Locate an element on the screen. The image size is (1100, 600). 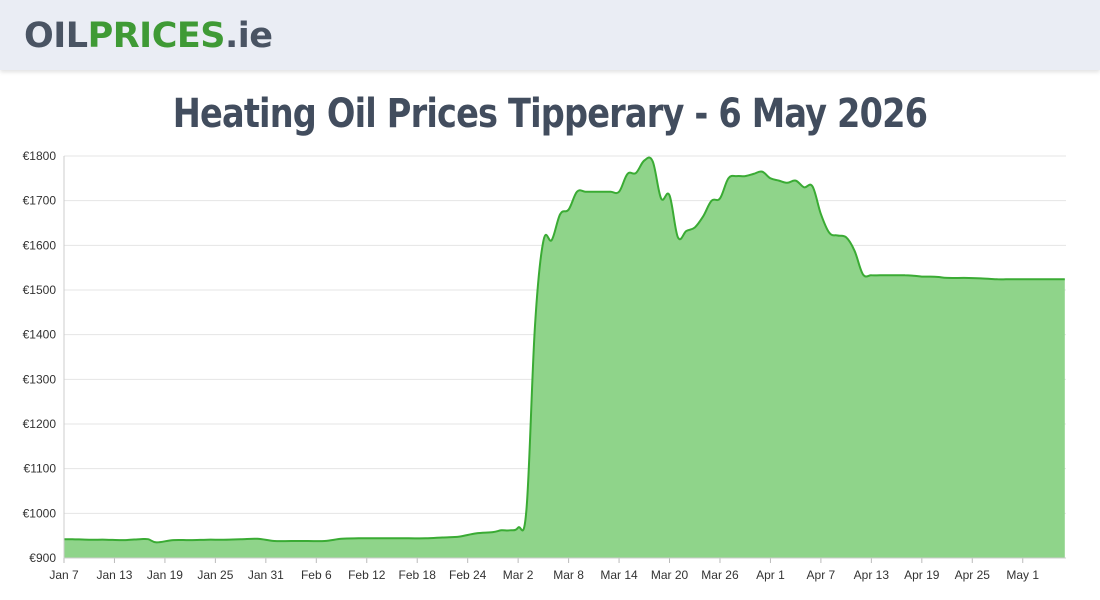
x-tick-label: Mar 26 is located at coordinates (720, 575).